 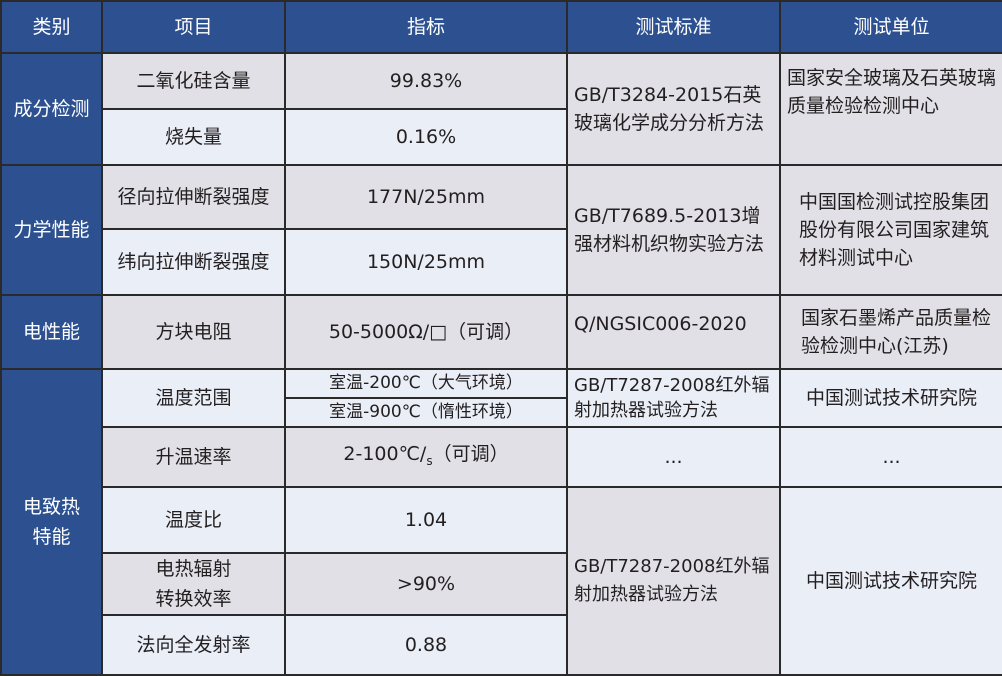 I want to click on item-cell: 电热辐射转换效率, so click(x=193, y=584).